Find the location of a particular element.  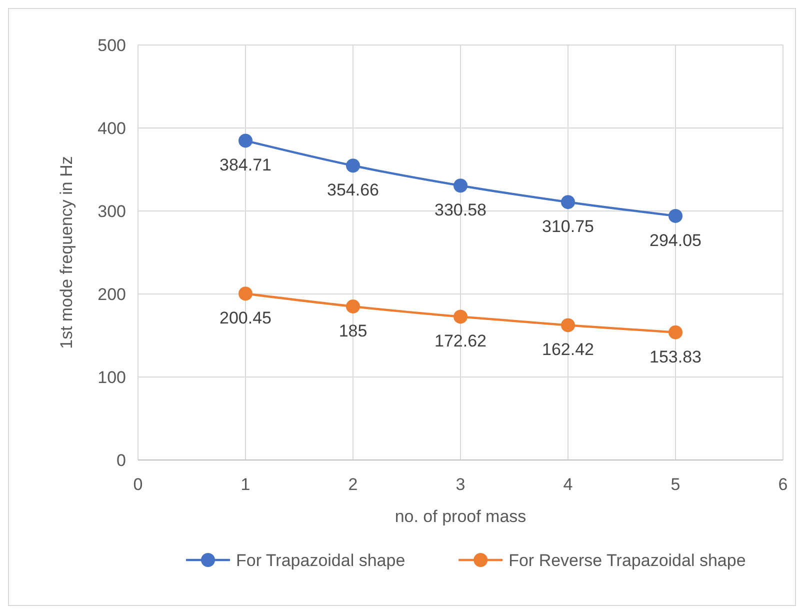

data-label: 172.62 is located at coordinates (460, 341).